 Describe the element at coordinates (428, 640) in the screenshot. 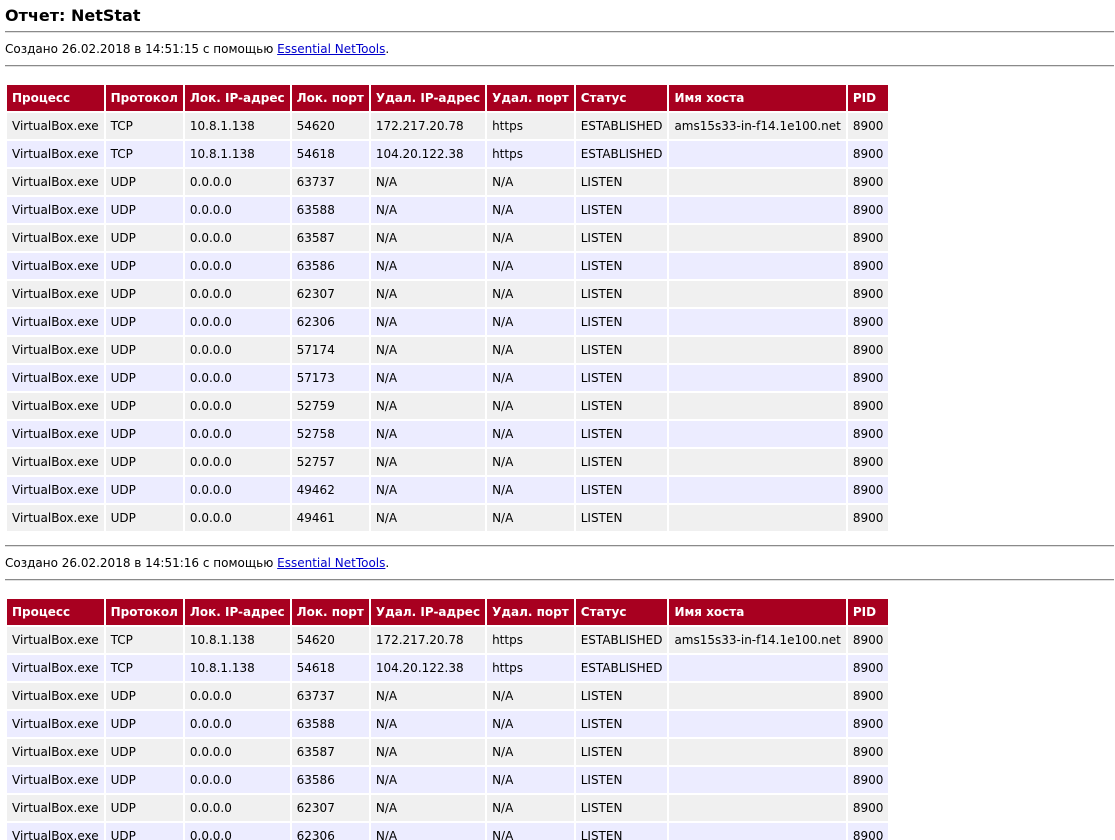

I see `table-cell: 172.217.20.78` at that location.